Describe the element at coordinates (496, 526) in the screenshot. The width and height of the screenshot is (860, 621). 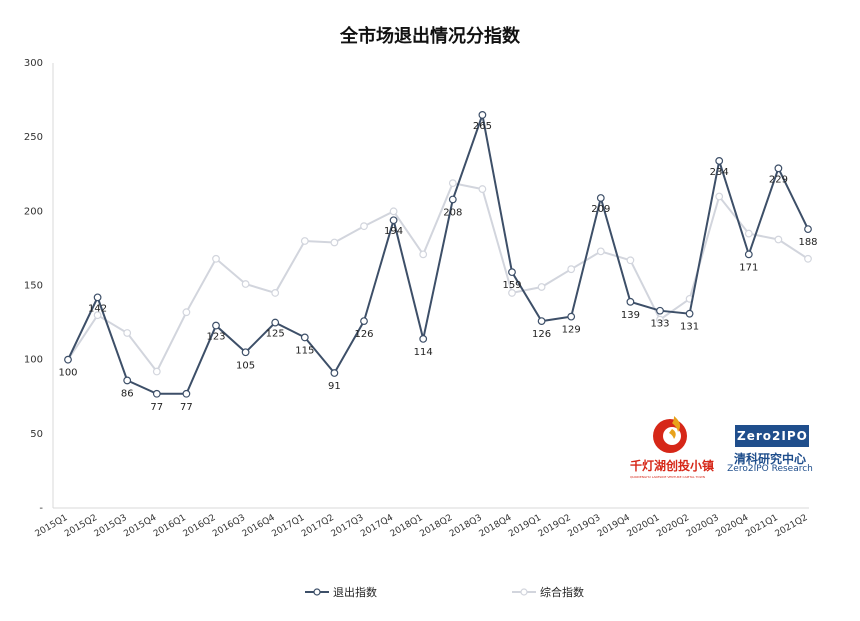
I see `x-tick-label: 2018Q4` at that location.